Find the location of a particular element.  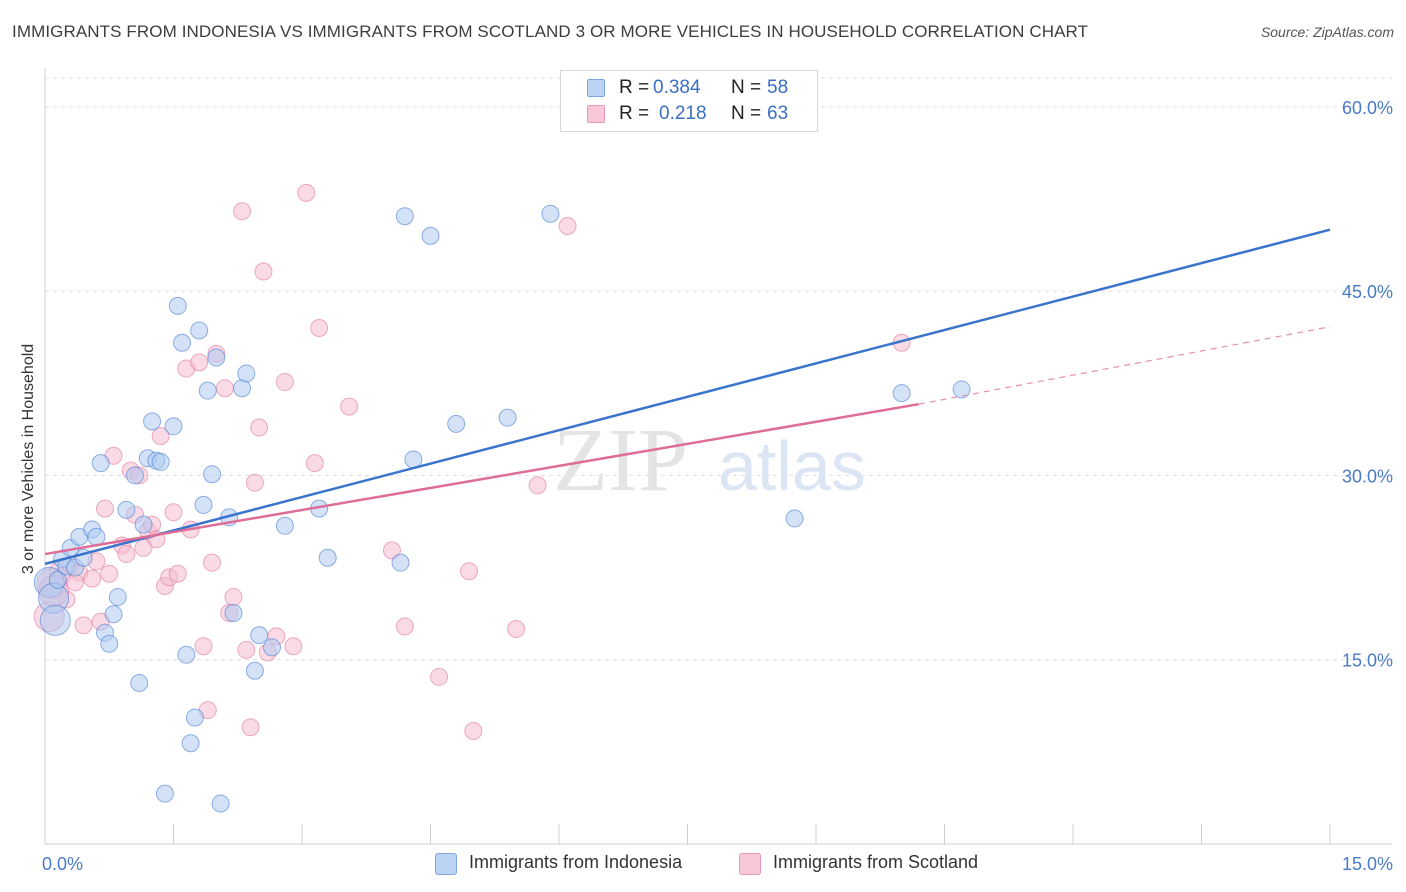

bottom-legend-swatch-indonesia is located at coordinates (446, 864).